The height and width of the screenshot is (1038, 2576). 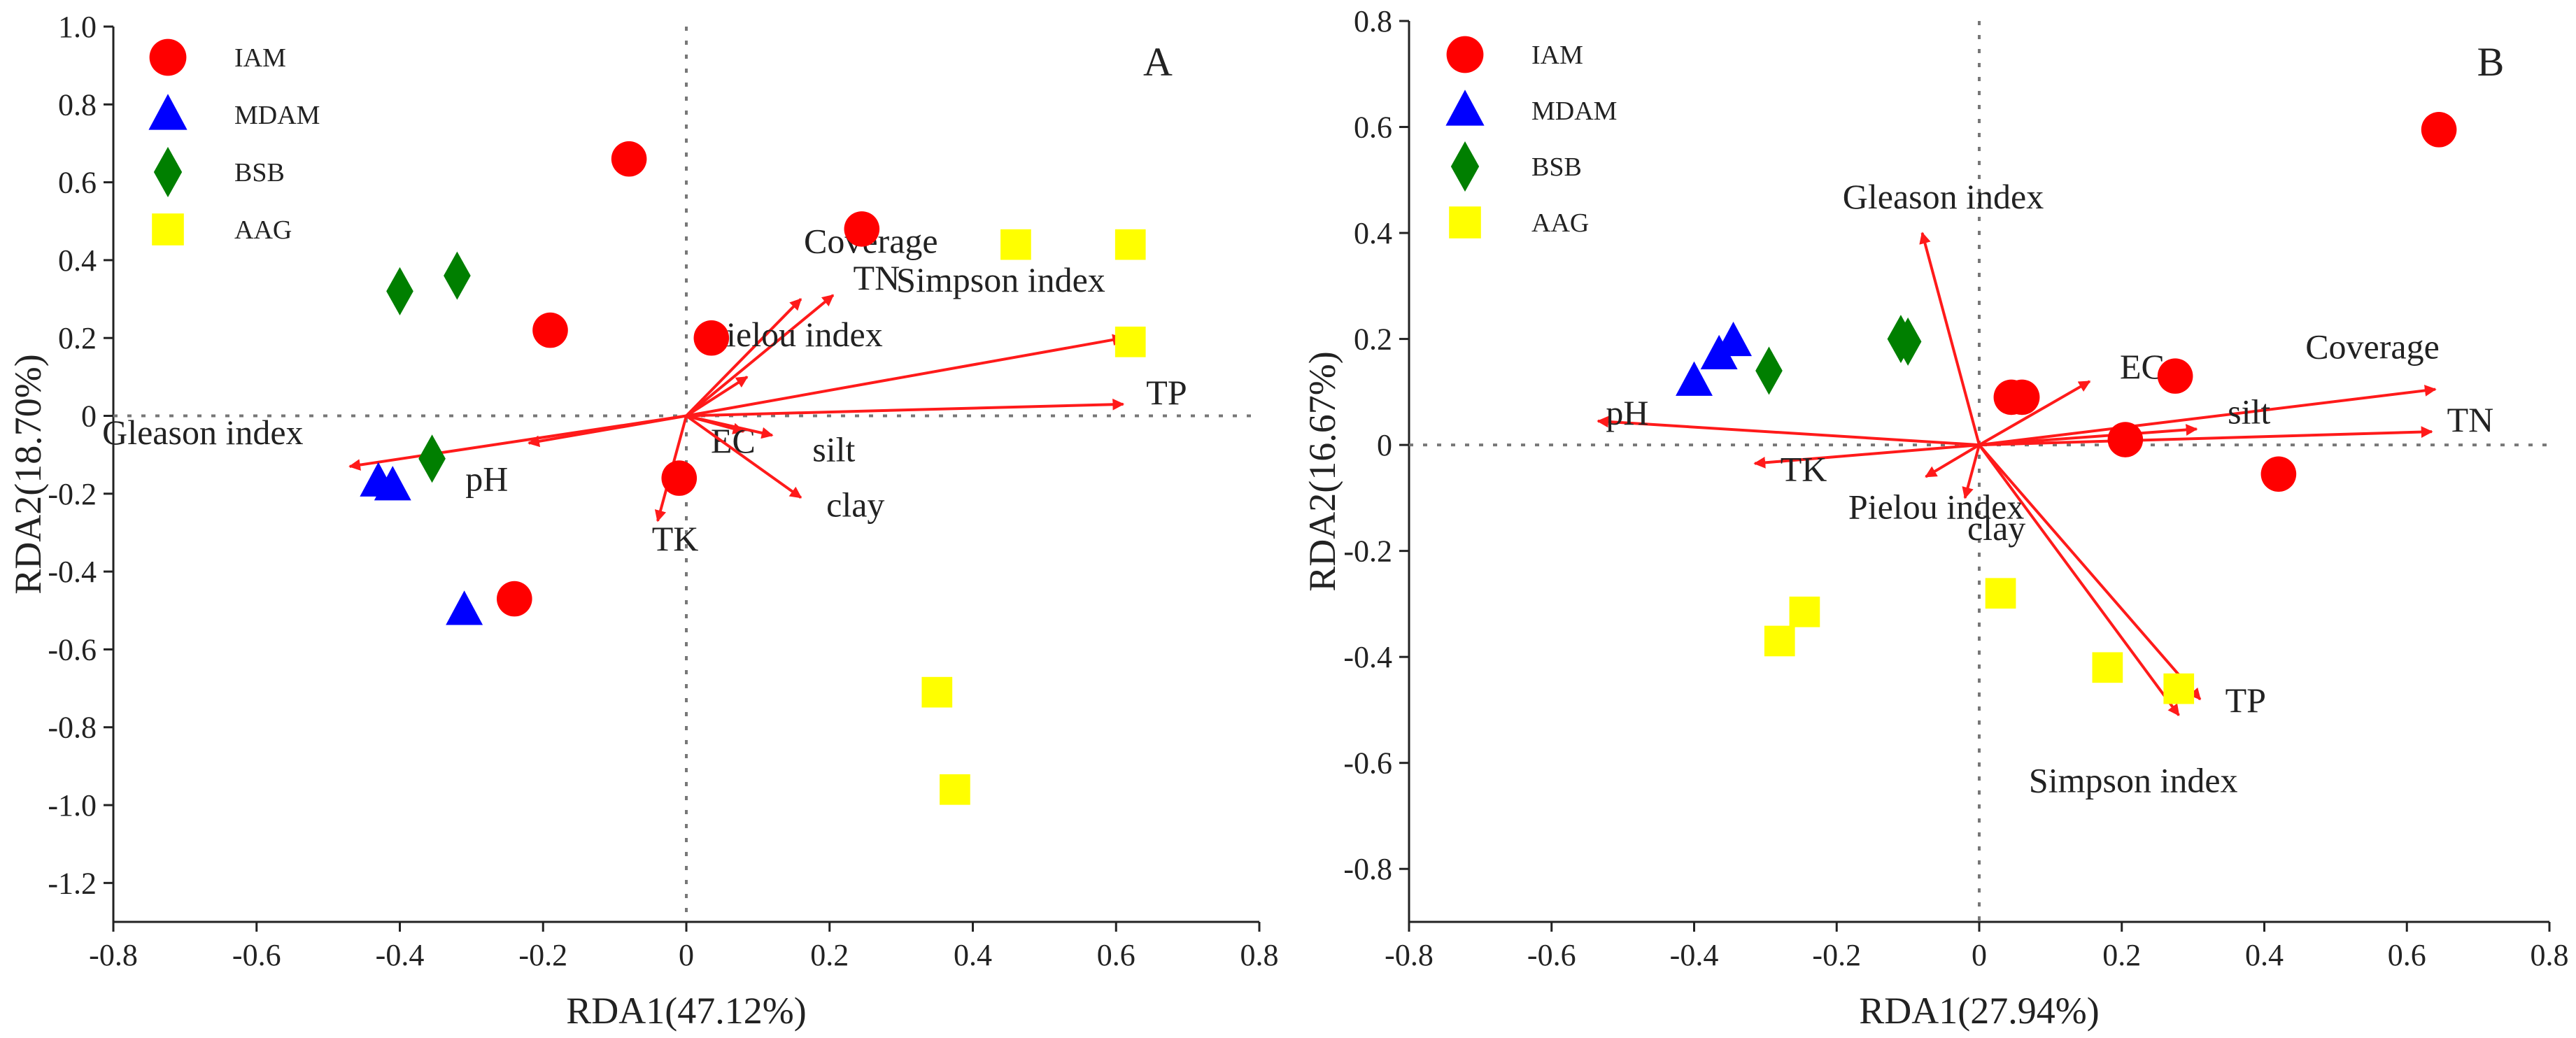 What do you see at coordinates (77, 260) in the screenshot?
I see `panel-a-y-tick-label: 0.4` at bounding box center [77, 260].